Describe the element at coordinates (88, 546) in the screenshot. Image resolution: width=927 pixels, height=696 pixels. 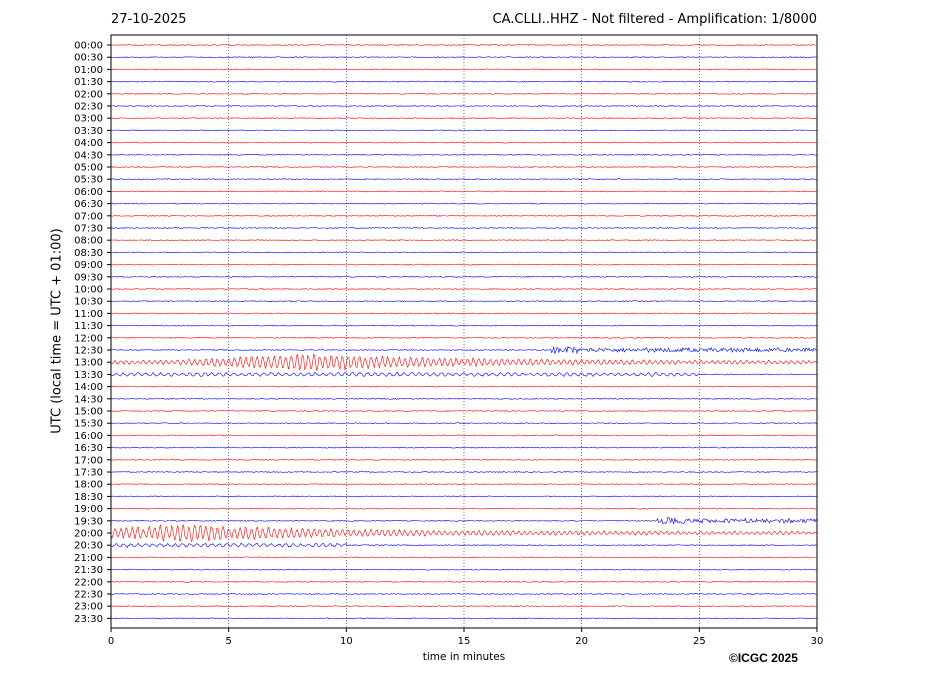
I see `row-label: 20:30` at that location.